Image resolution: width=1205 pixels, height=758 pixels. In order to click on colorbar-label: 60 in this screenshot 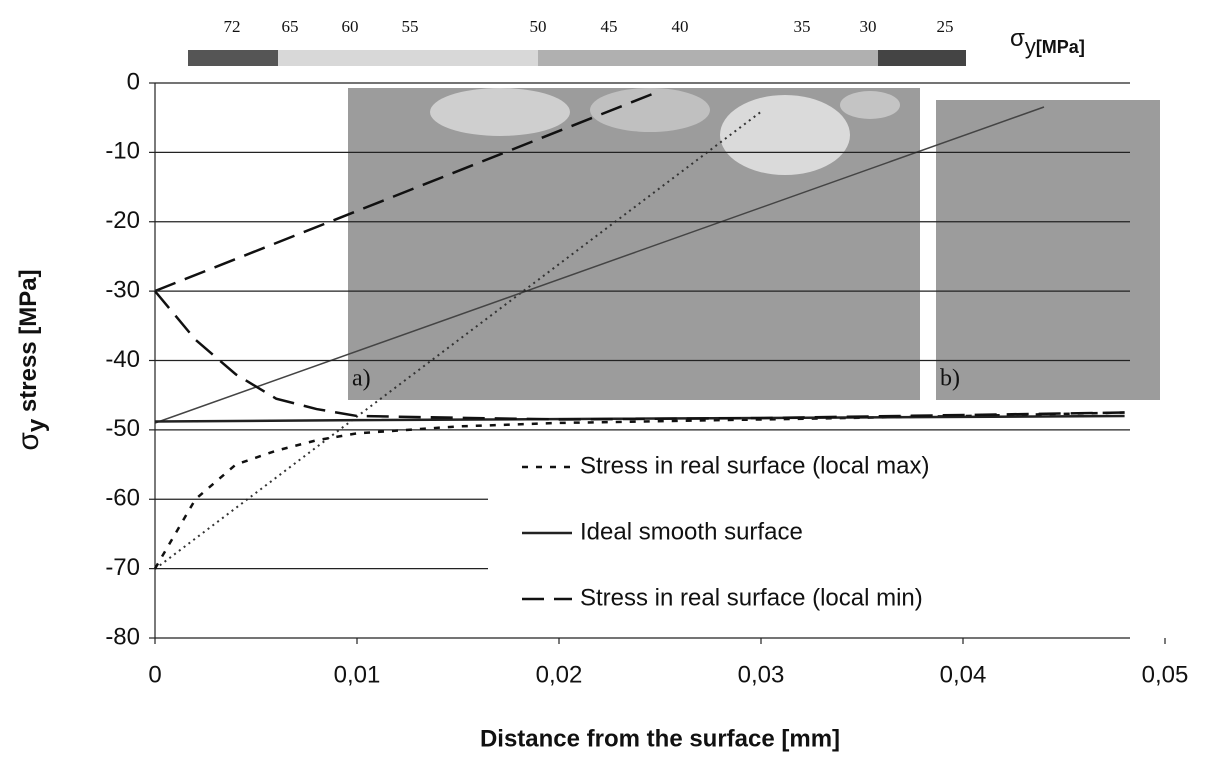, I will do `click(350, 26)`.